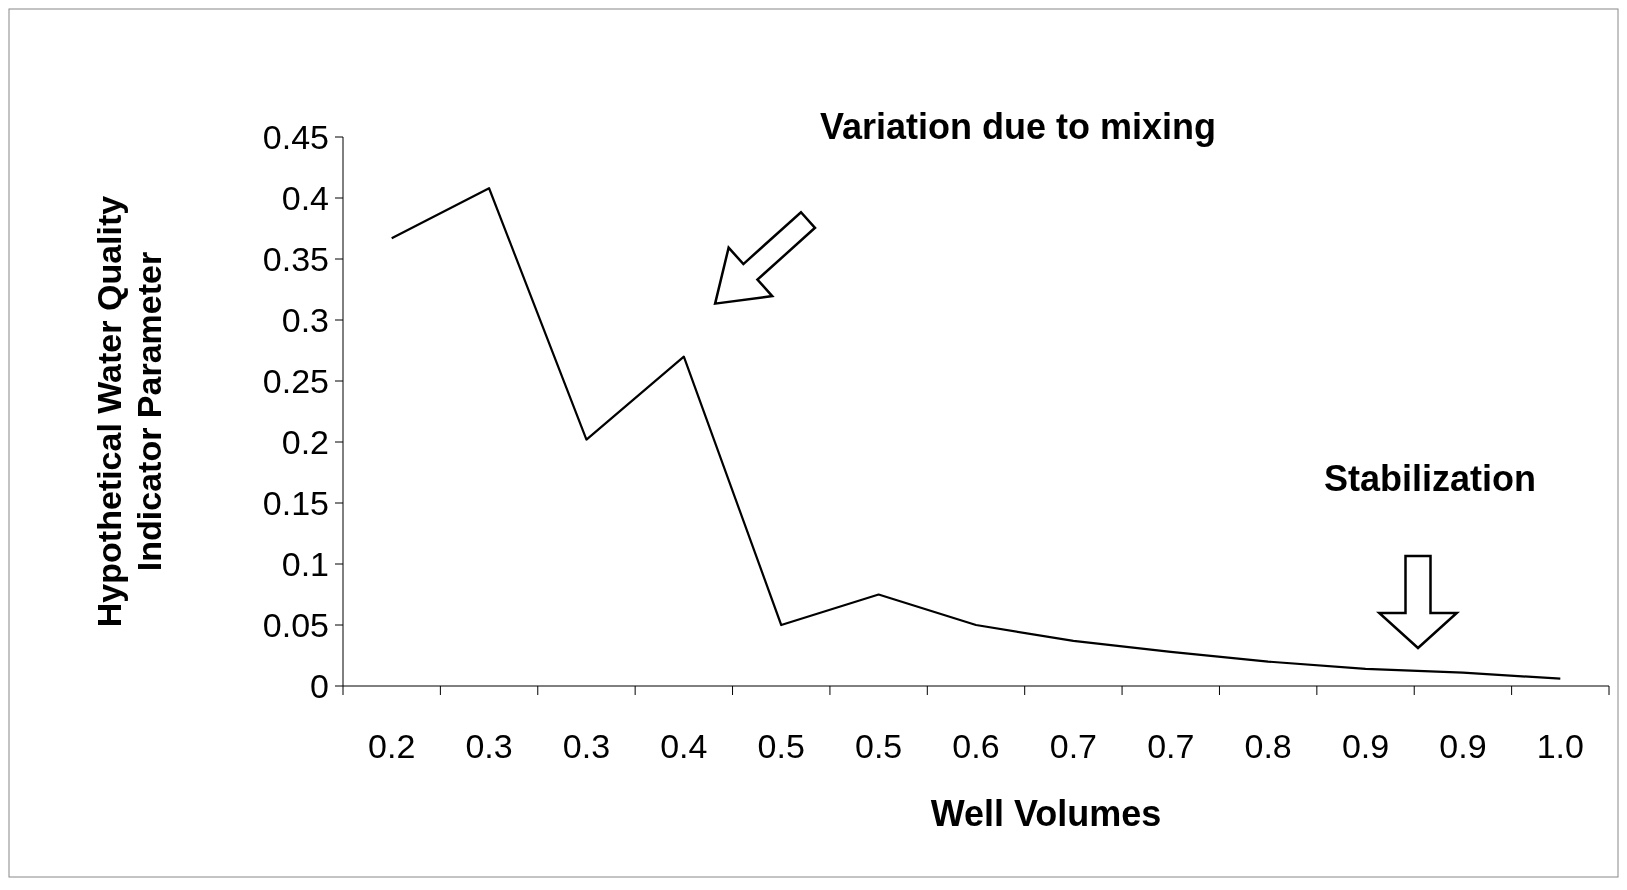 This screenshot has width=1627, height=890. Describe the element at coordinates (295, 380) in the screenshot. I see `y-tick-label: 0.25` at that location.